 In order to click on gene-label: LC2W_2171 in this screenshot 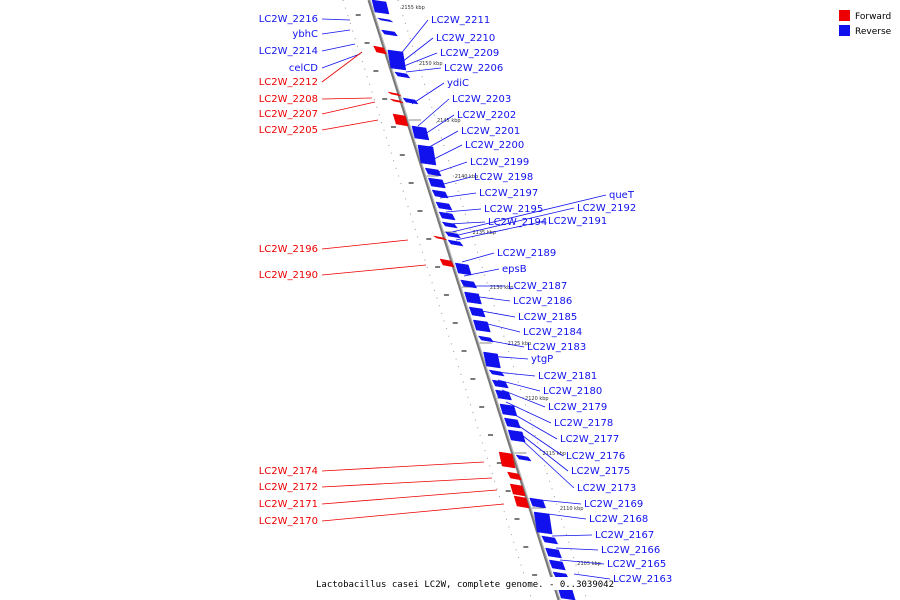, I will do `click(288, 504)`.